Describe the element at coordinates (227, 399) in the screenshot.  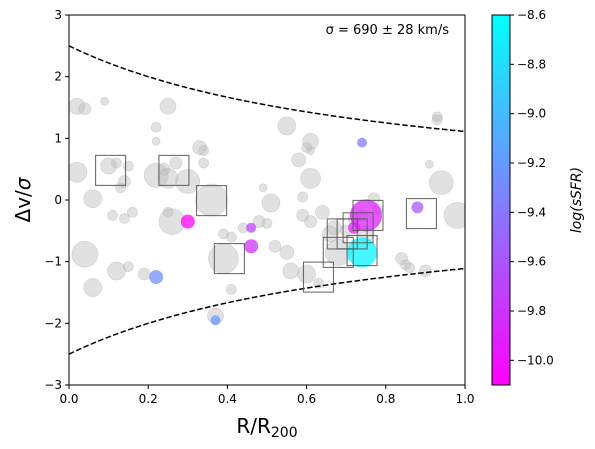
I see `x-tick-label: 0.4` at that location.